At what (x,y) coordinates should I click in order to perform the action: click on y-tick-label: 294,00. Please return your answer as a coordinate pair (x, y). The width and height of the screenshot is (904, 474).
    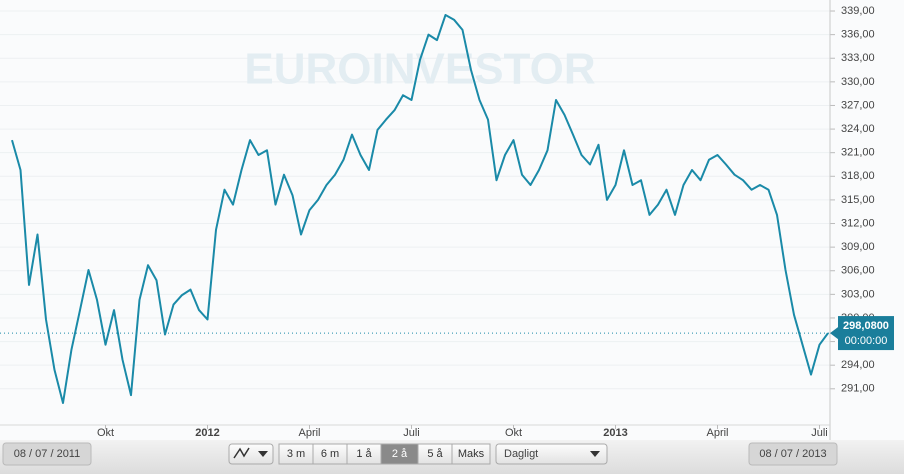
    Looking at the image, I should click on (858, 365).